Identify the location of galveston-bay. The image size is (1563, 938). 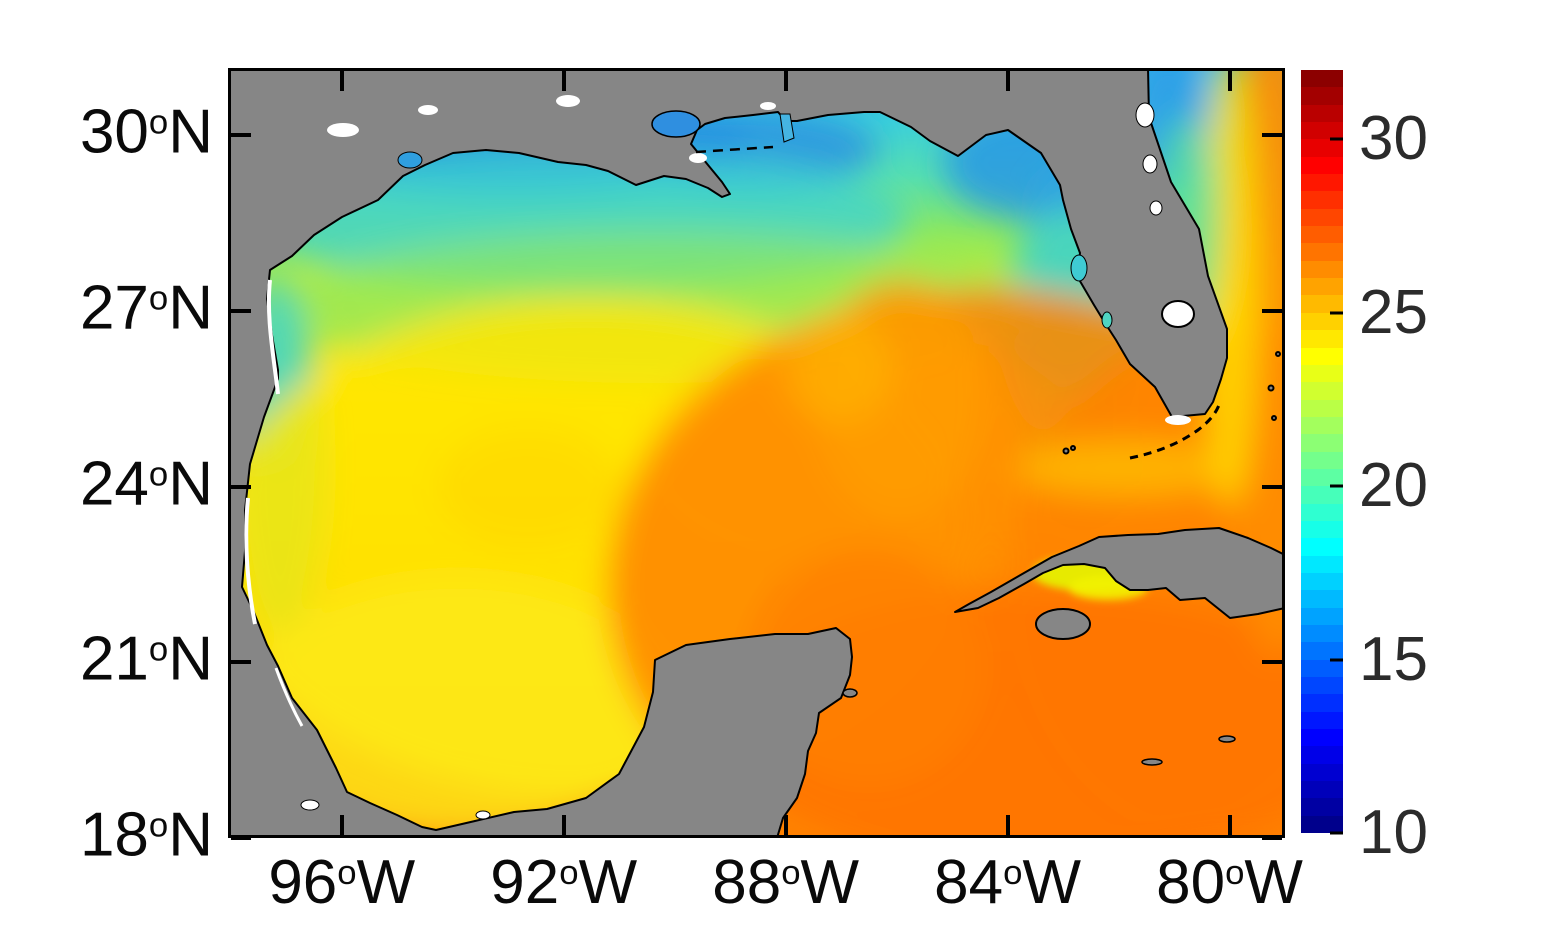
(410, 160).